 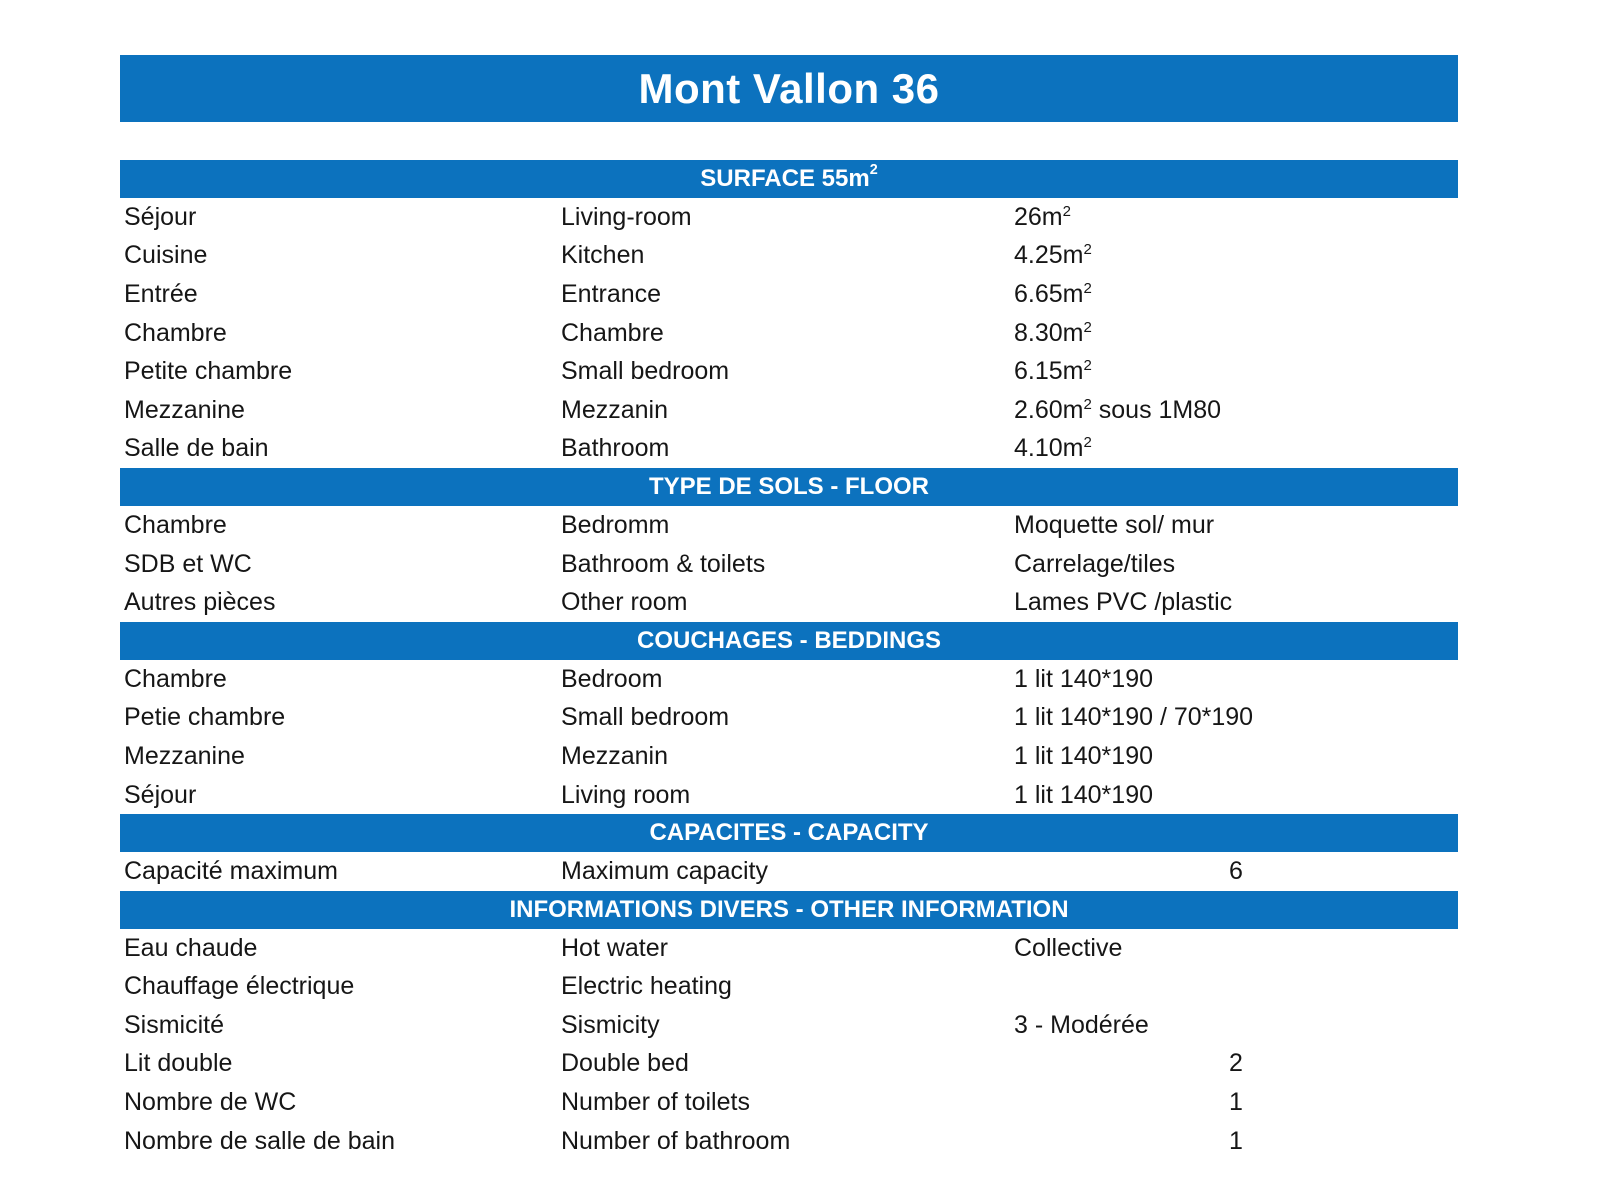 I want to click on cell-french-label: Entrée, so click(x=161, y=293).